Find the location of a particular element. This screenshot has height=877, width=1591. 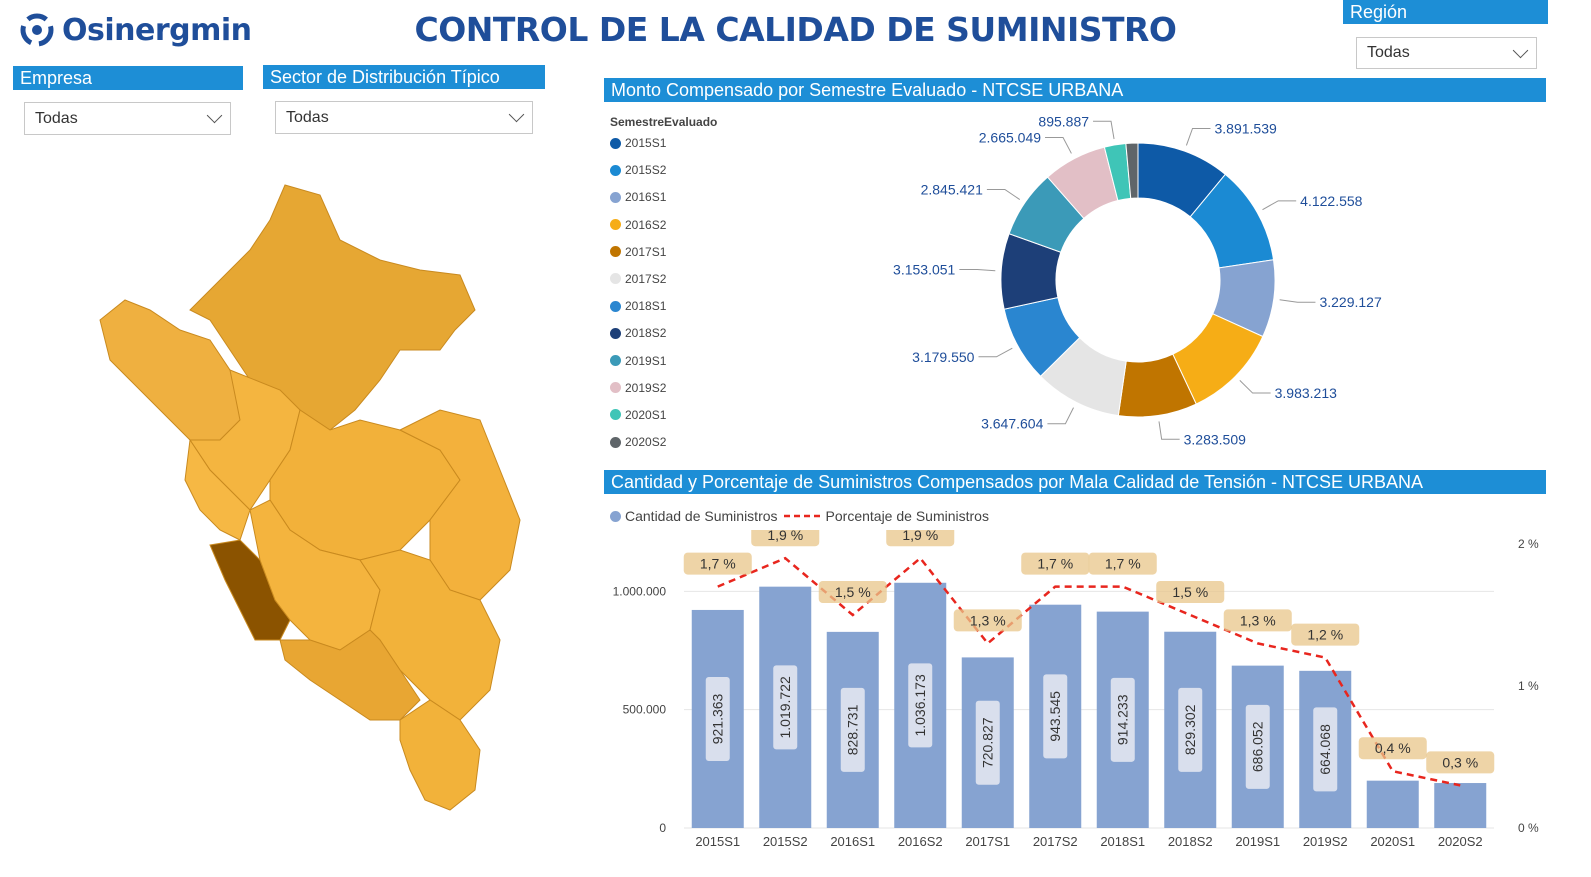

logo-text: Osinergmin is located at coordinates (157, 30).